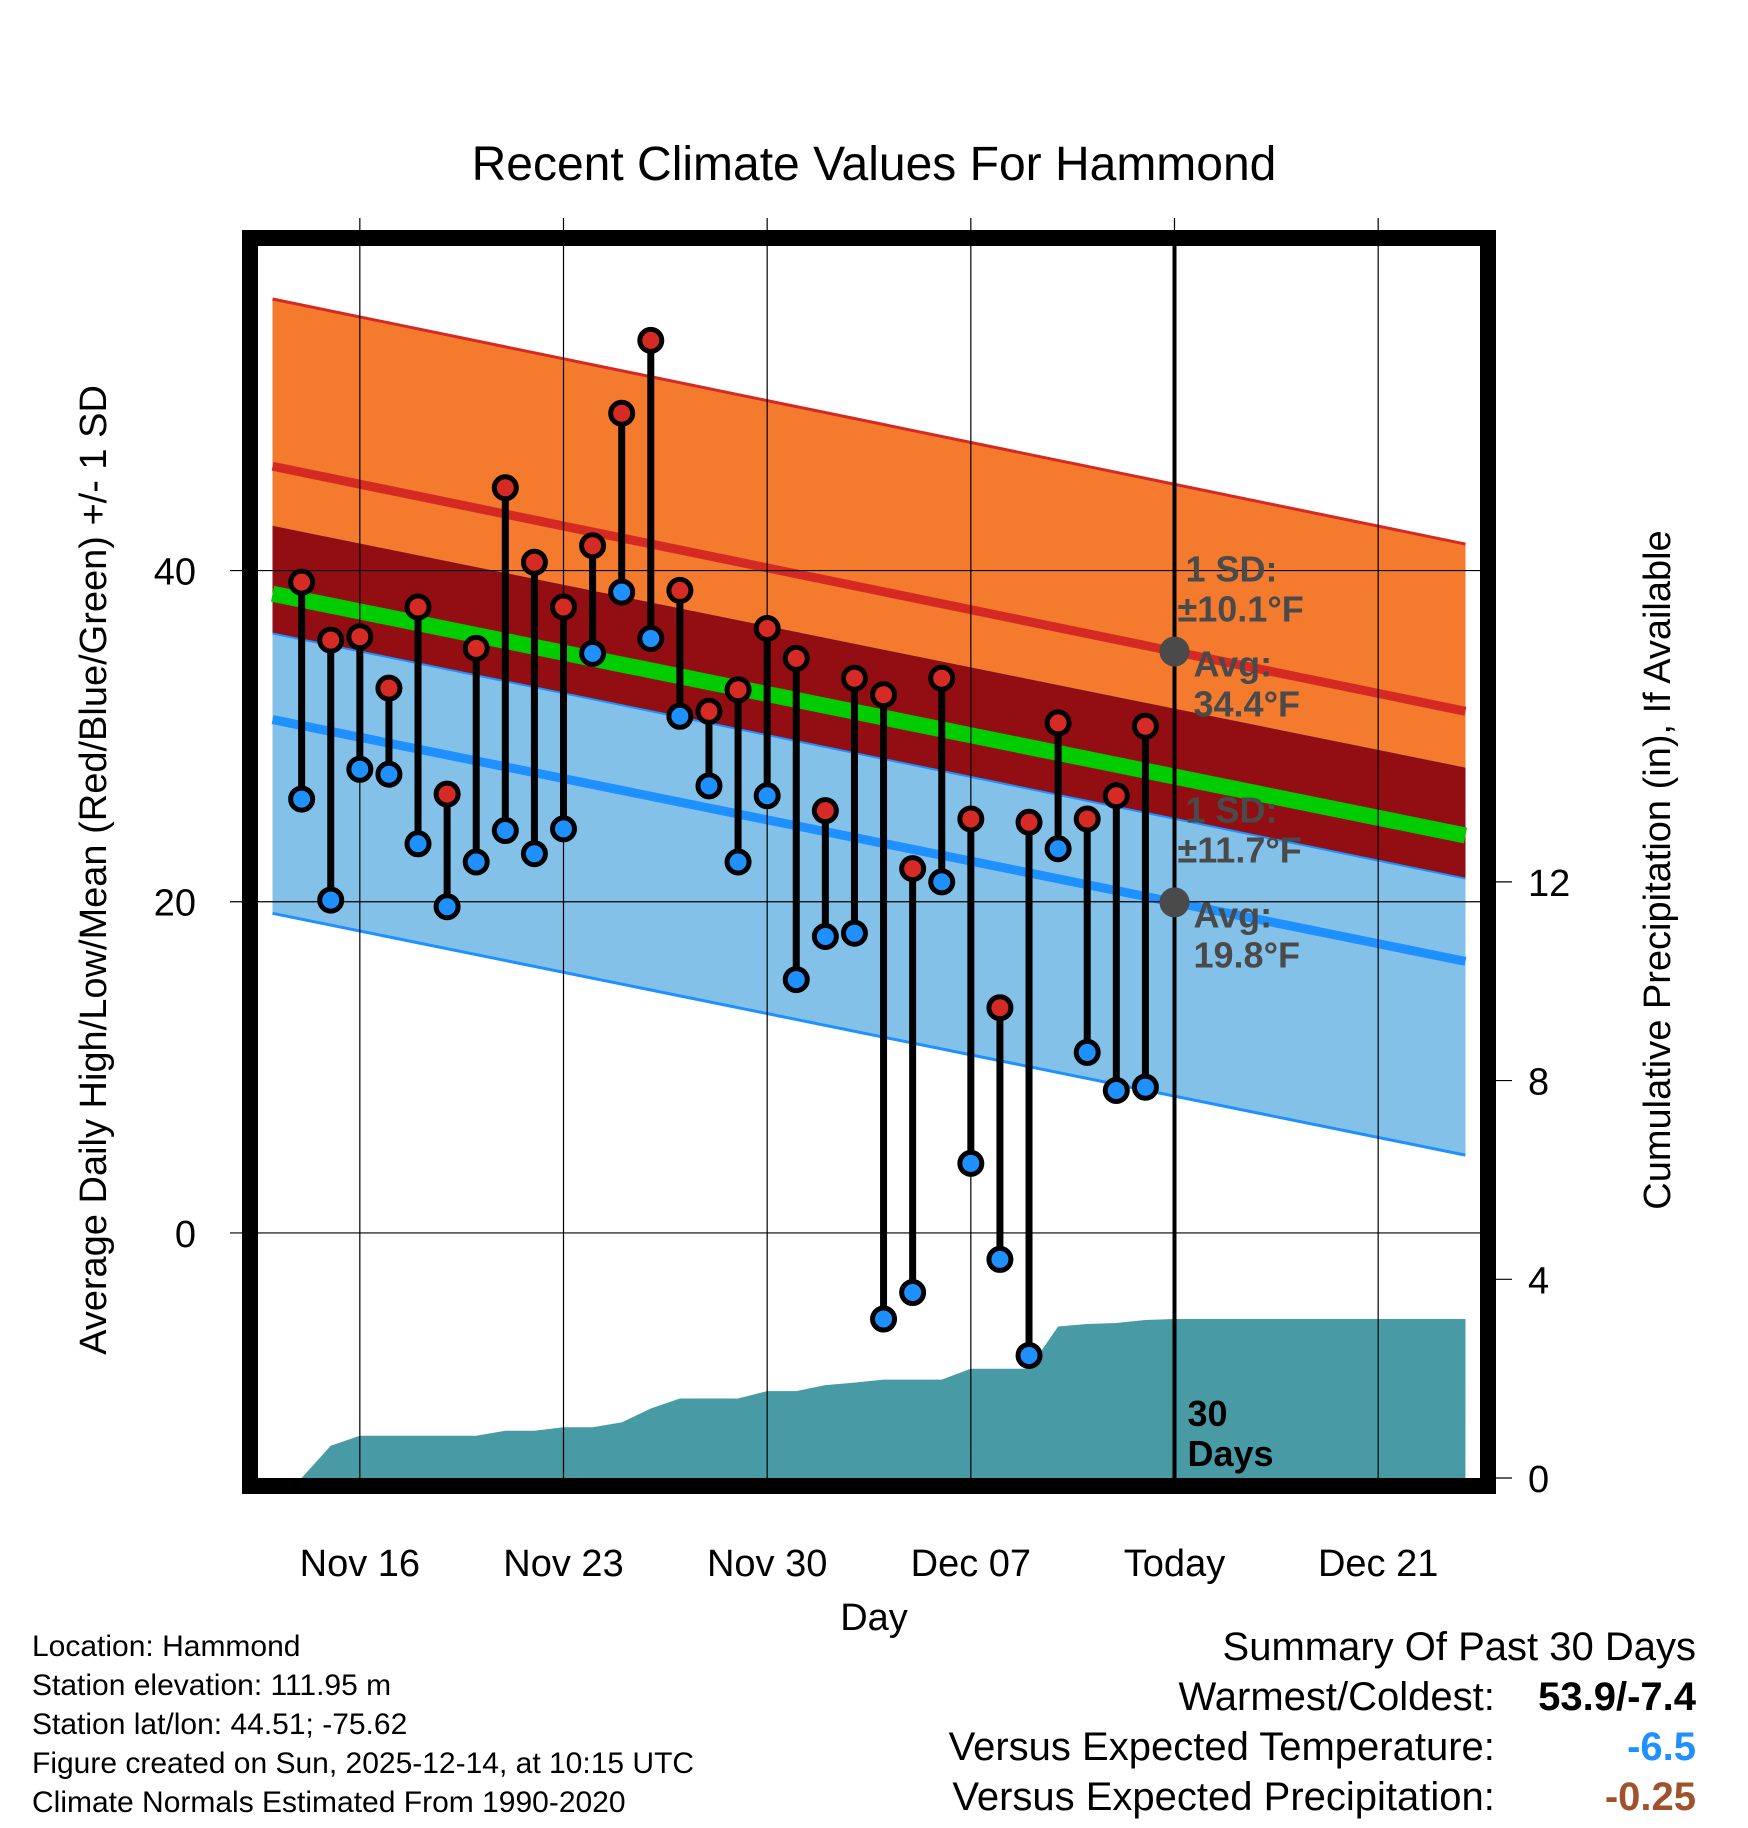 The width and height of the screenshot is (1748, 1828). Describe the element at coordinates (874, 164) in the screenshot. I see `chart-title: Recent Climate Values For Hammond` at that location.